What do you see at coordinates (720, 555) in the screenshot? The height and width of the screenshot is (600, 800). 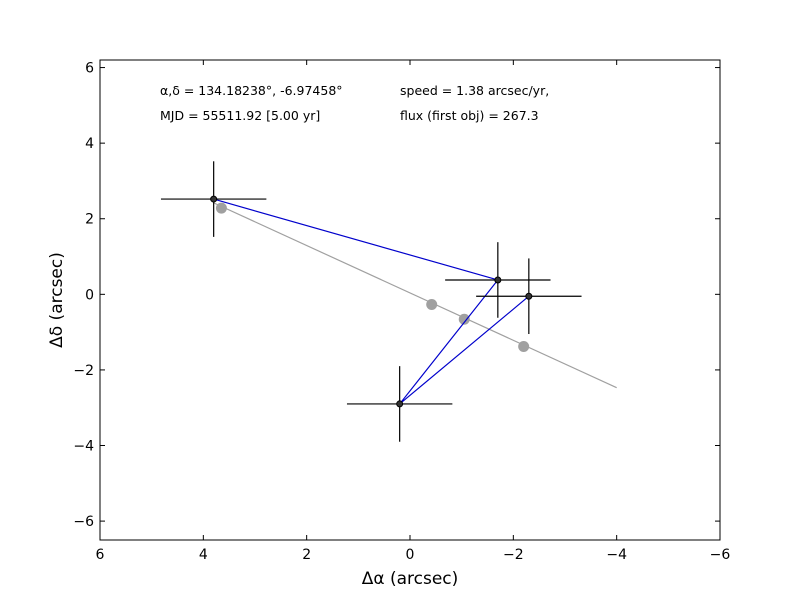 I see `x-tick-label-6: −6` at bounding box center [720, 555].